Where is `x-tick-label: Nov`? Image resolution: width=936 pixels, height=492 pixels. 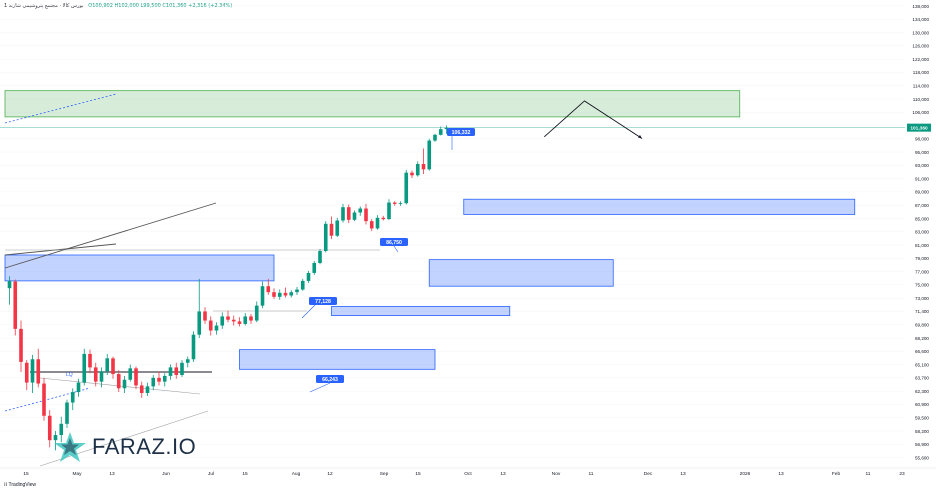 x-tick-label: Nov is located at coordinates (556, 474).